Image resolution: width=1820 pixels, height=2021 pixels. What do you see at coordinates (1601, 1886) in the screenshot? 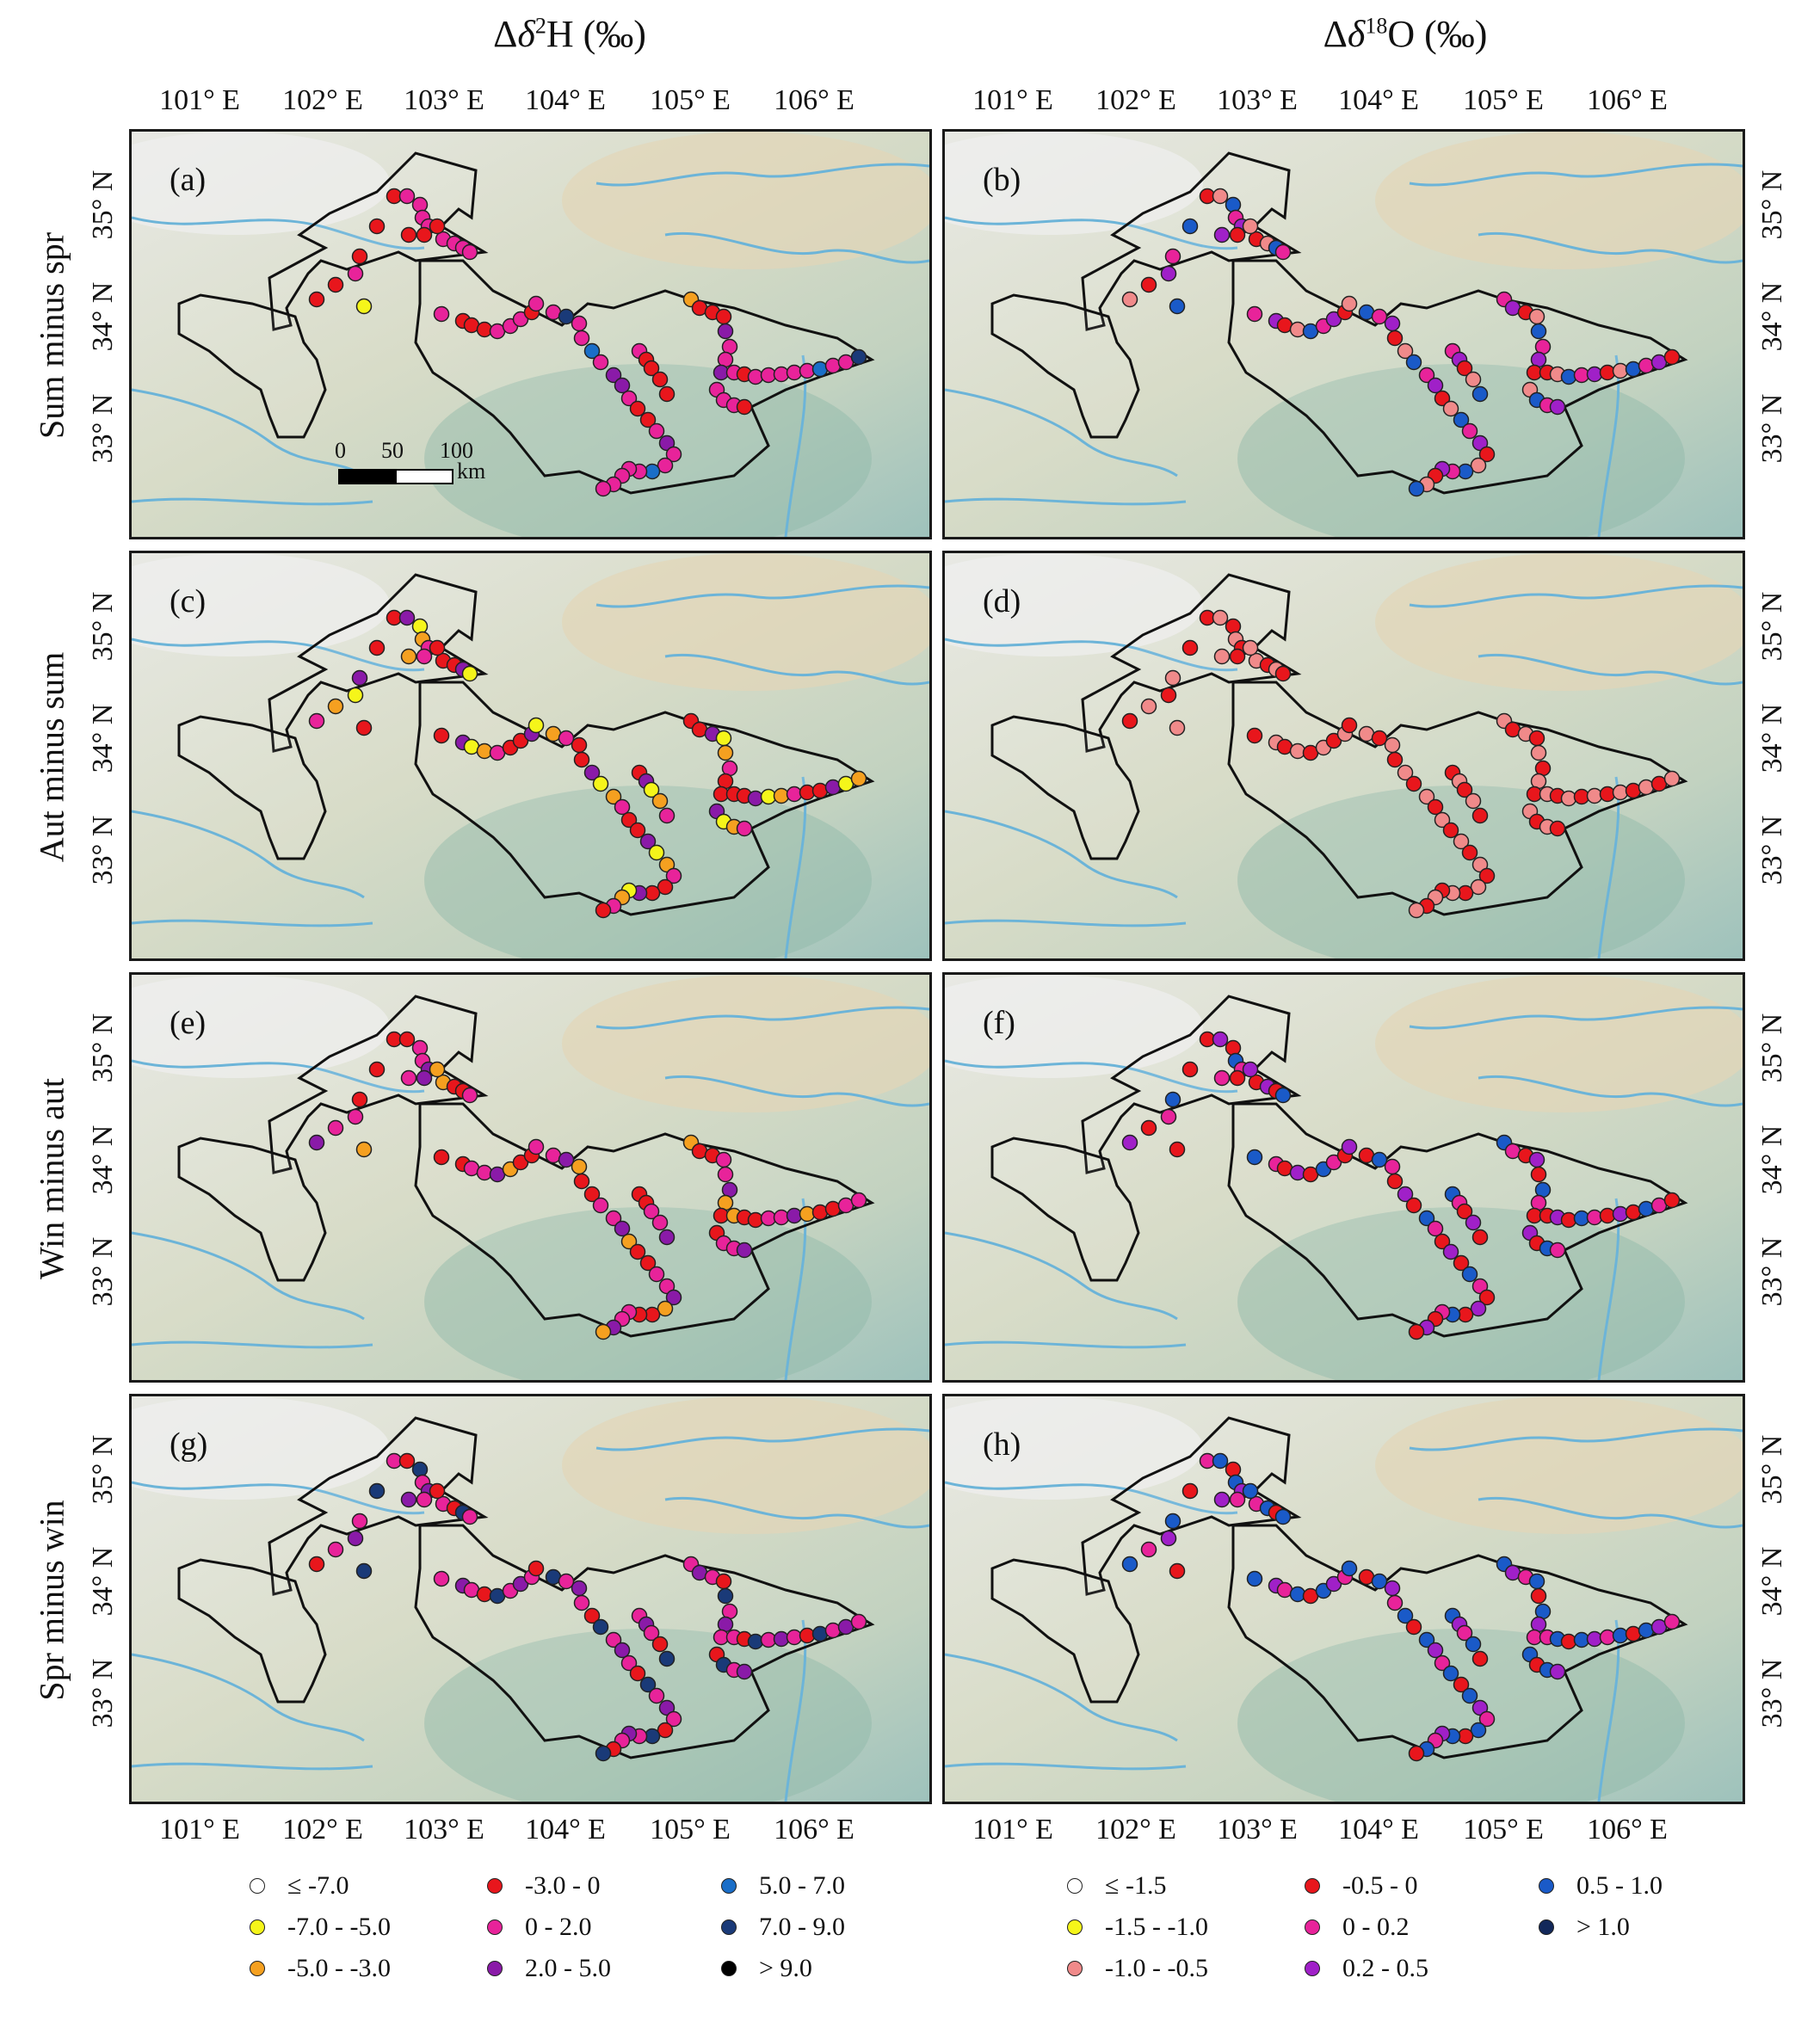
I see `legend-item: 0.5 - 1.0` at bounding box center [1601, 1886].